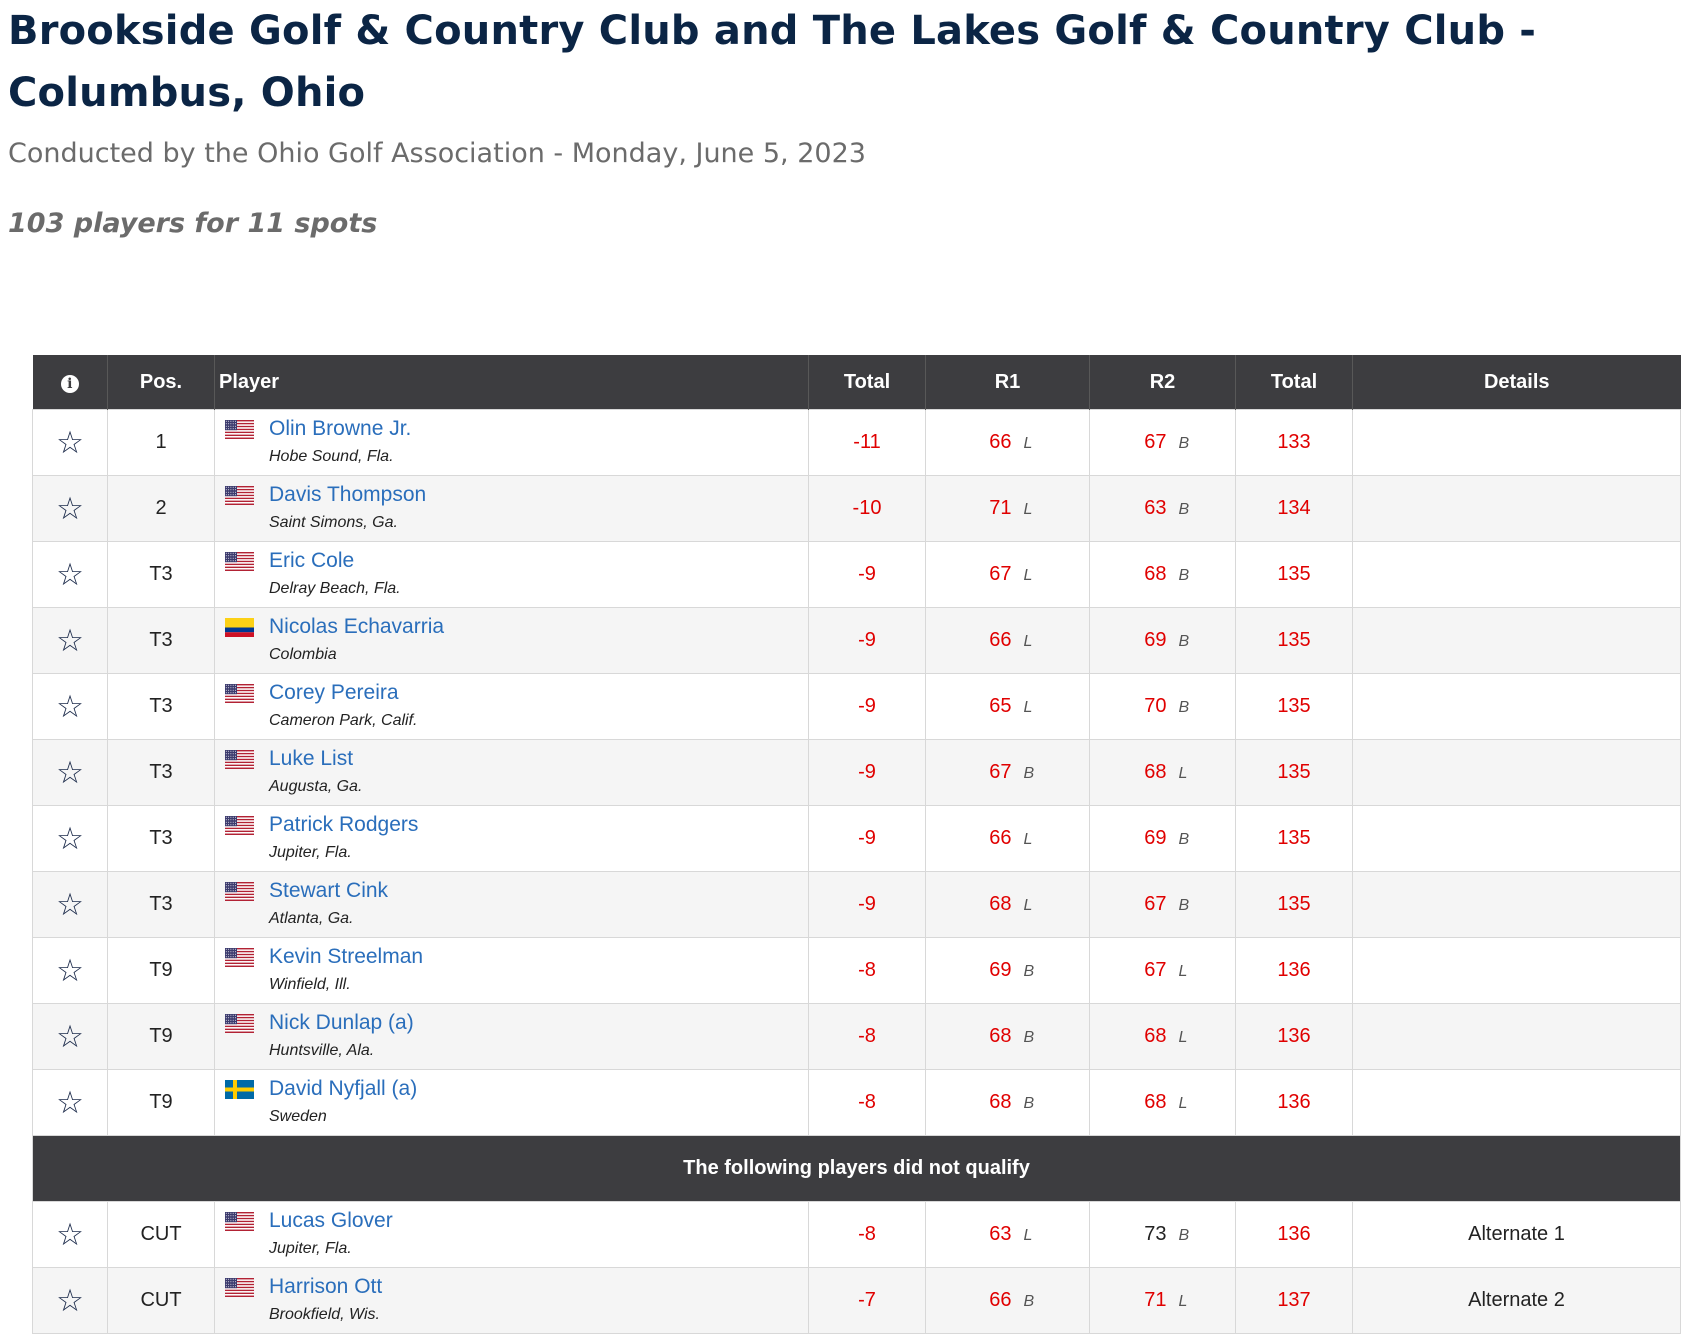 The image size is (1706, 1334). What do you see at coordinates (1007, 508) in the screenshot?
I see `r1-cell: 71 L` at bounding box center [1007, 508].